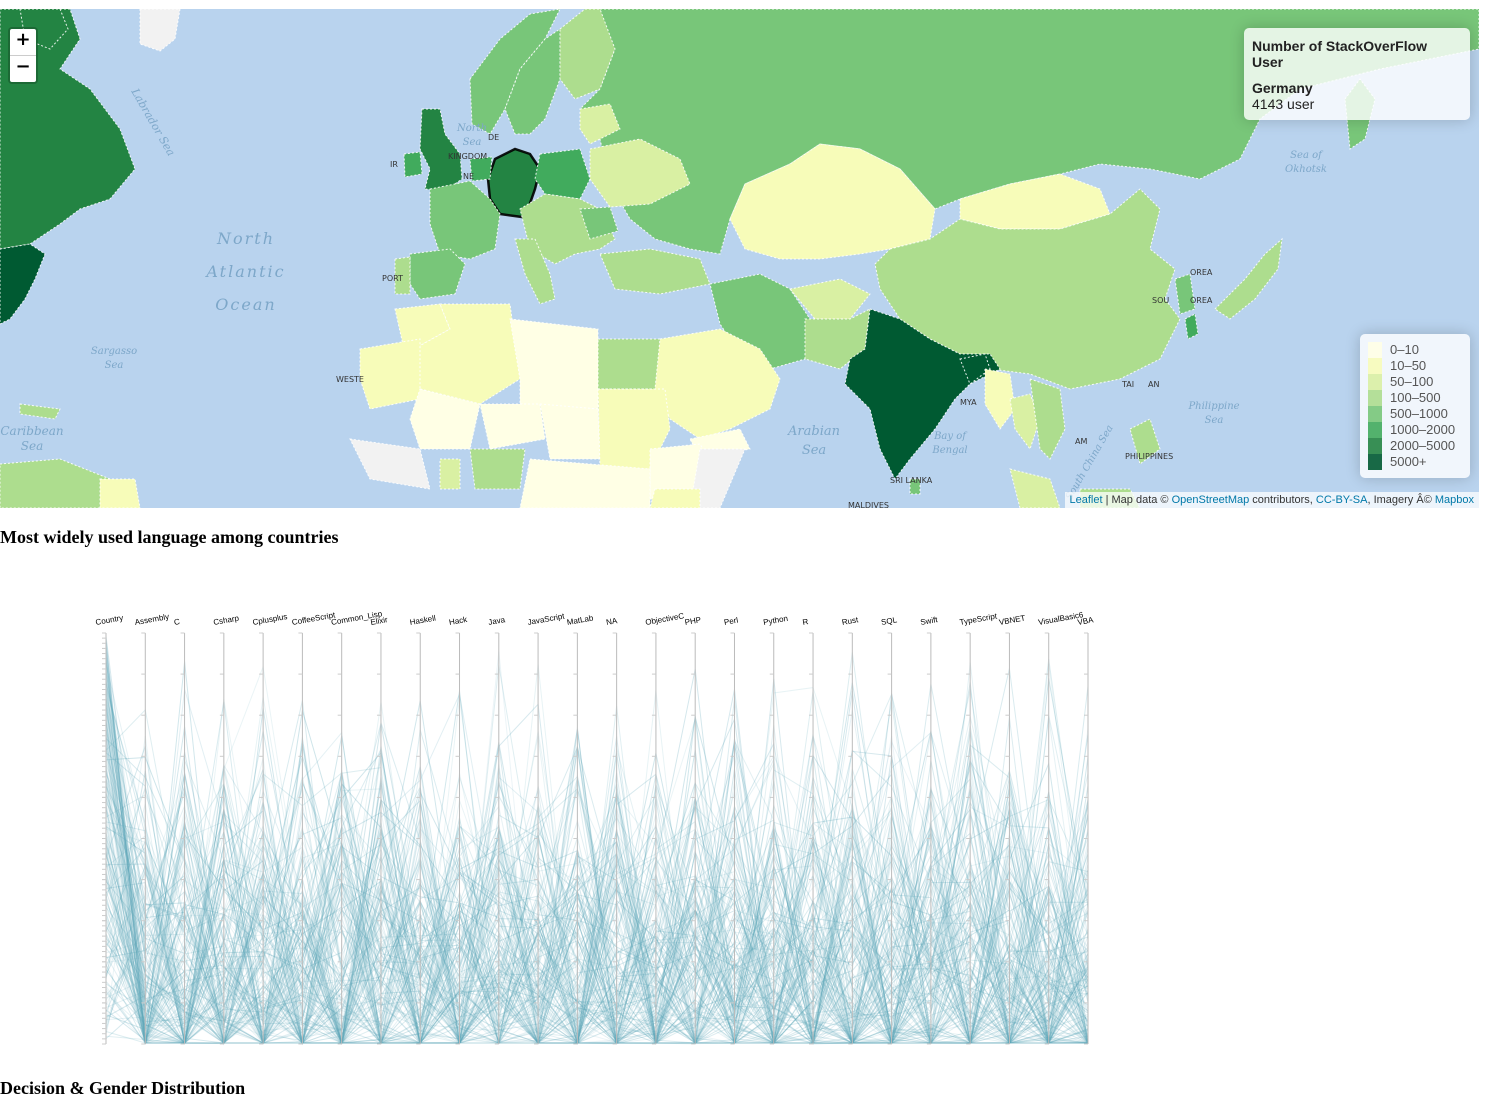 This screenshot has height=1099, width=1486. I want to click on sea-label: Caribbean, so click(31, 431).